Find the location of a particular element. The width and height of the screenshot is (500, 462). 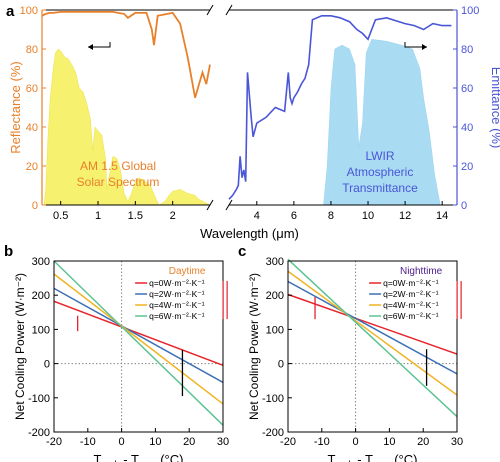

x-tick-label: 0.5 is located at coordinates (60, 216).